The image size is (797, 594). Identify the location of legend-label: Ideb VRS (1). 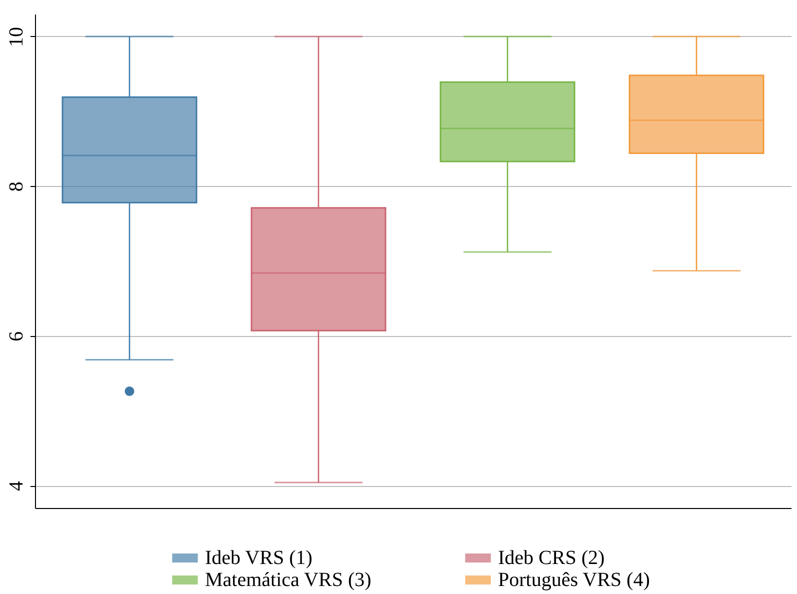
(258, 558).